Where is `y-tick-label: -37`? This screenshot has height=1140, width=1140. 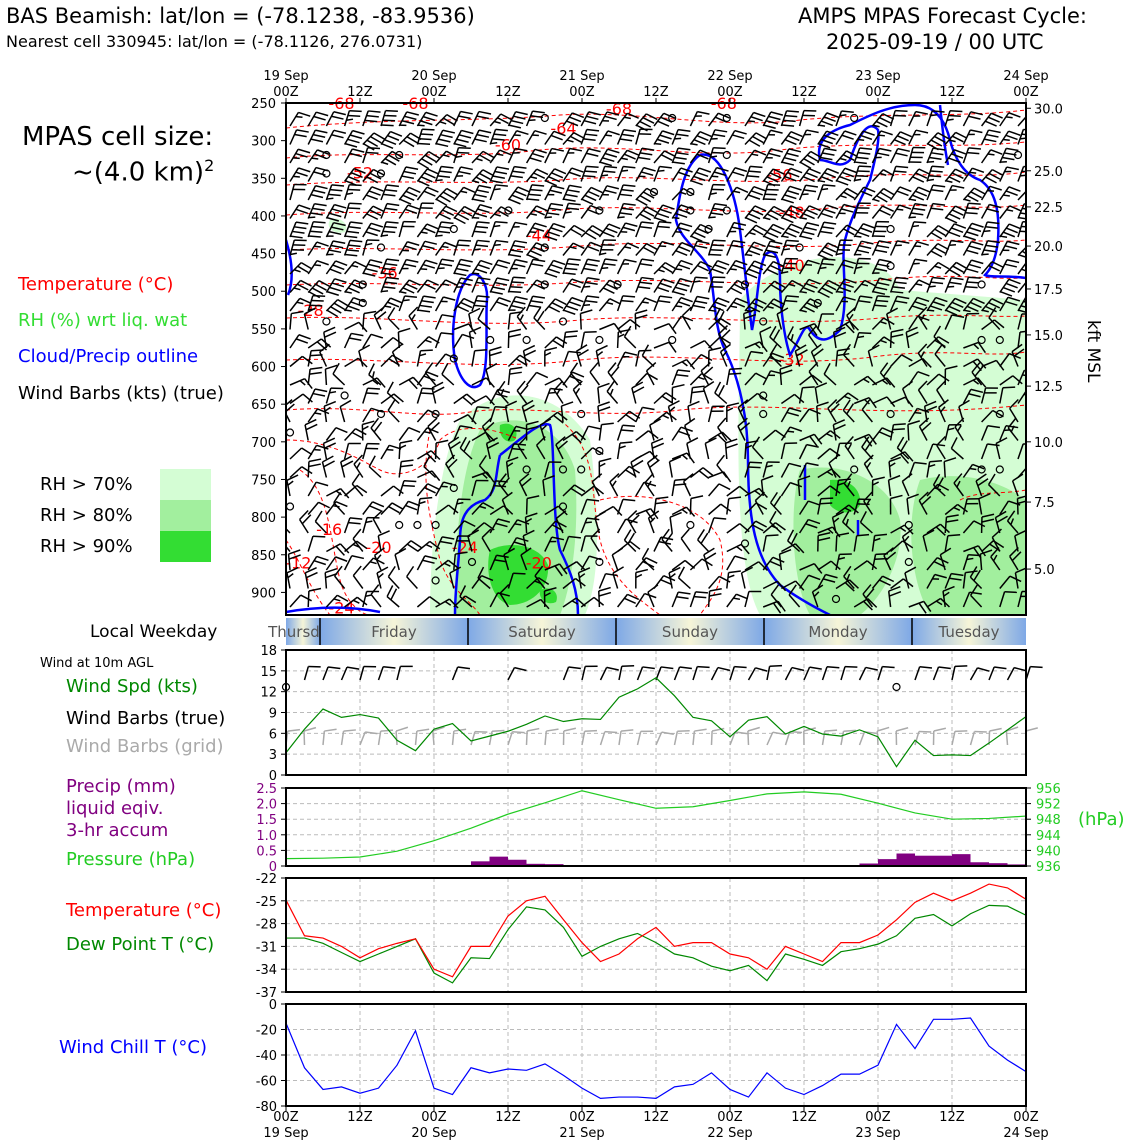
y-tick-label: -37 is located at coordinates (266, 993).